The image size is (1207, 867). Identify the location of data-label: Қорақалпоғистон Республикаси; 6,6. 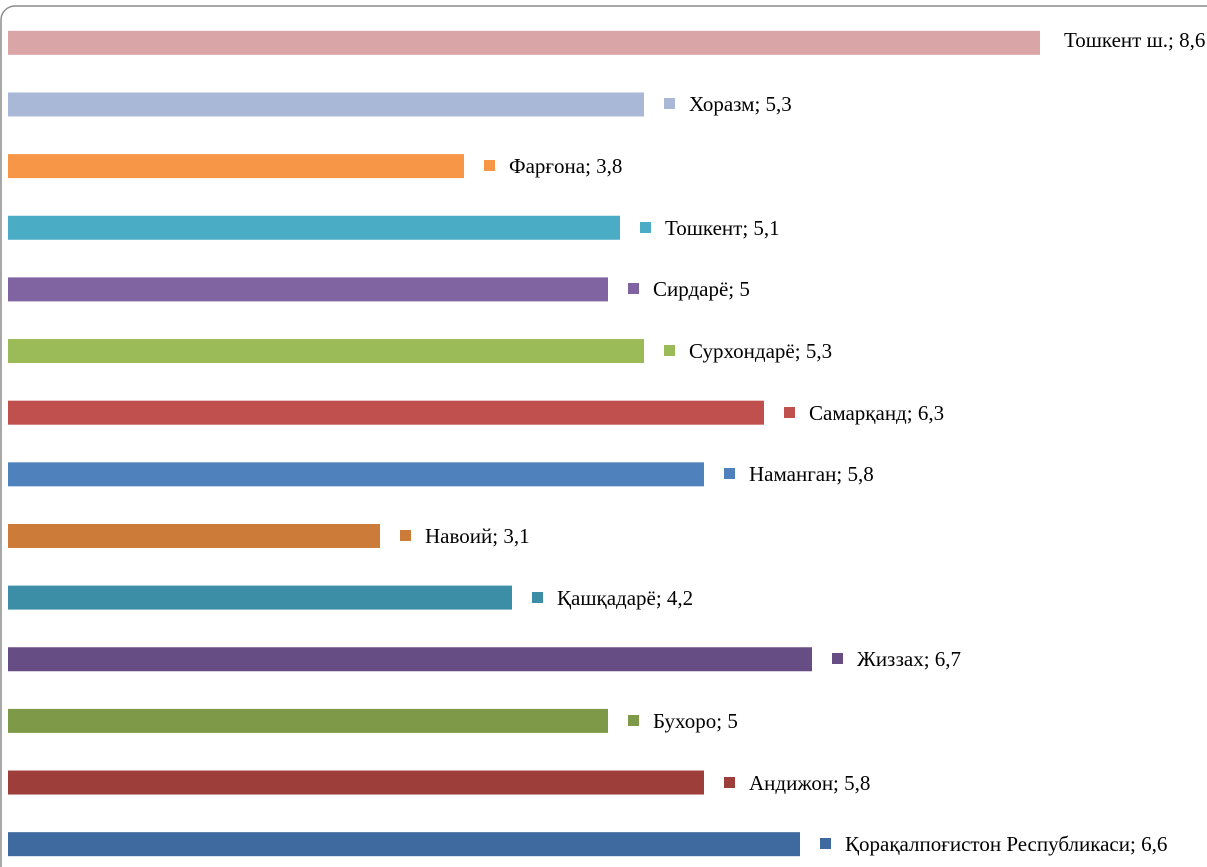
(993, 844).